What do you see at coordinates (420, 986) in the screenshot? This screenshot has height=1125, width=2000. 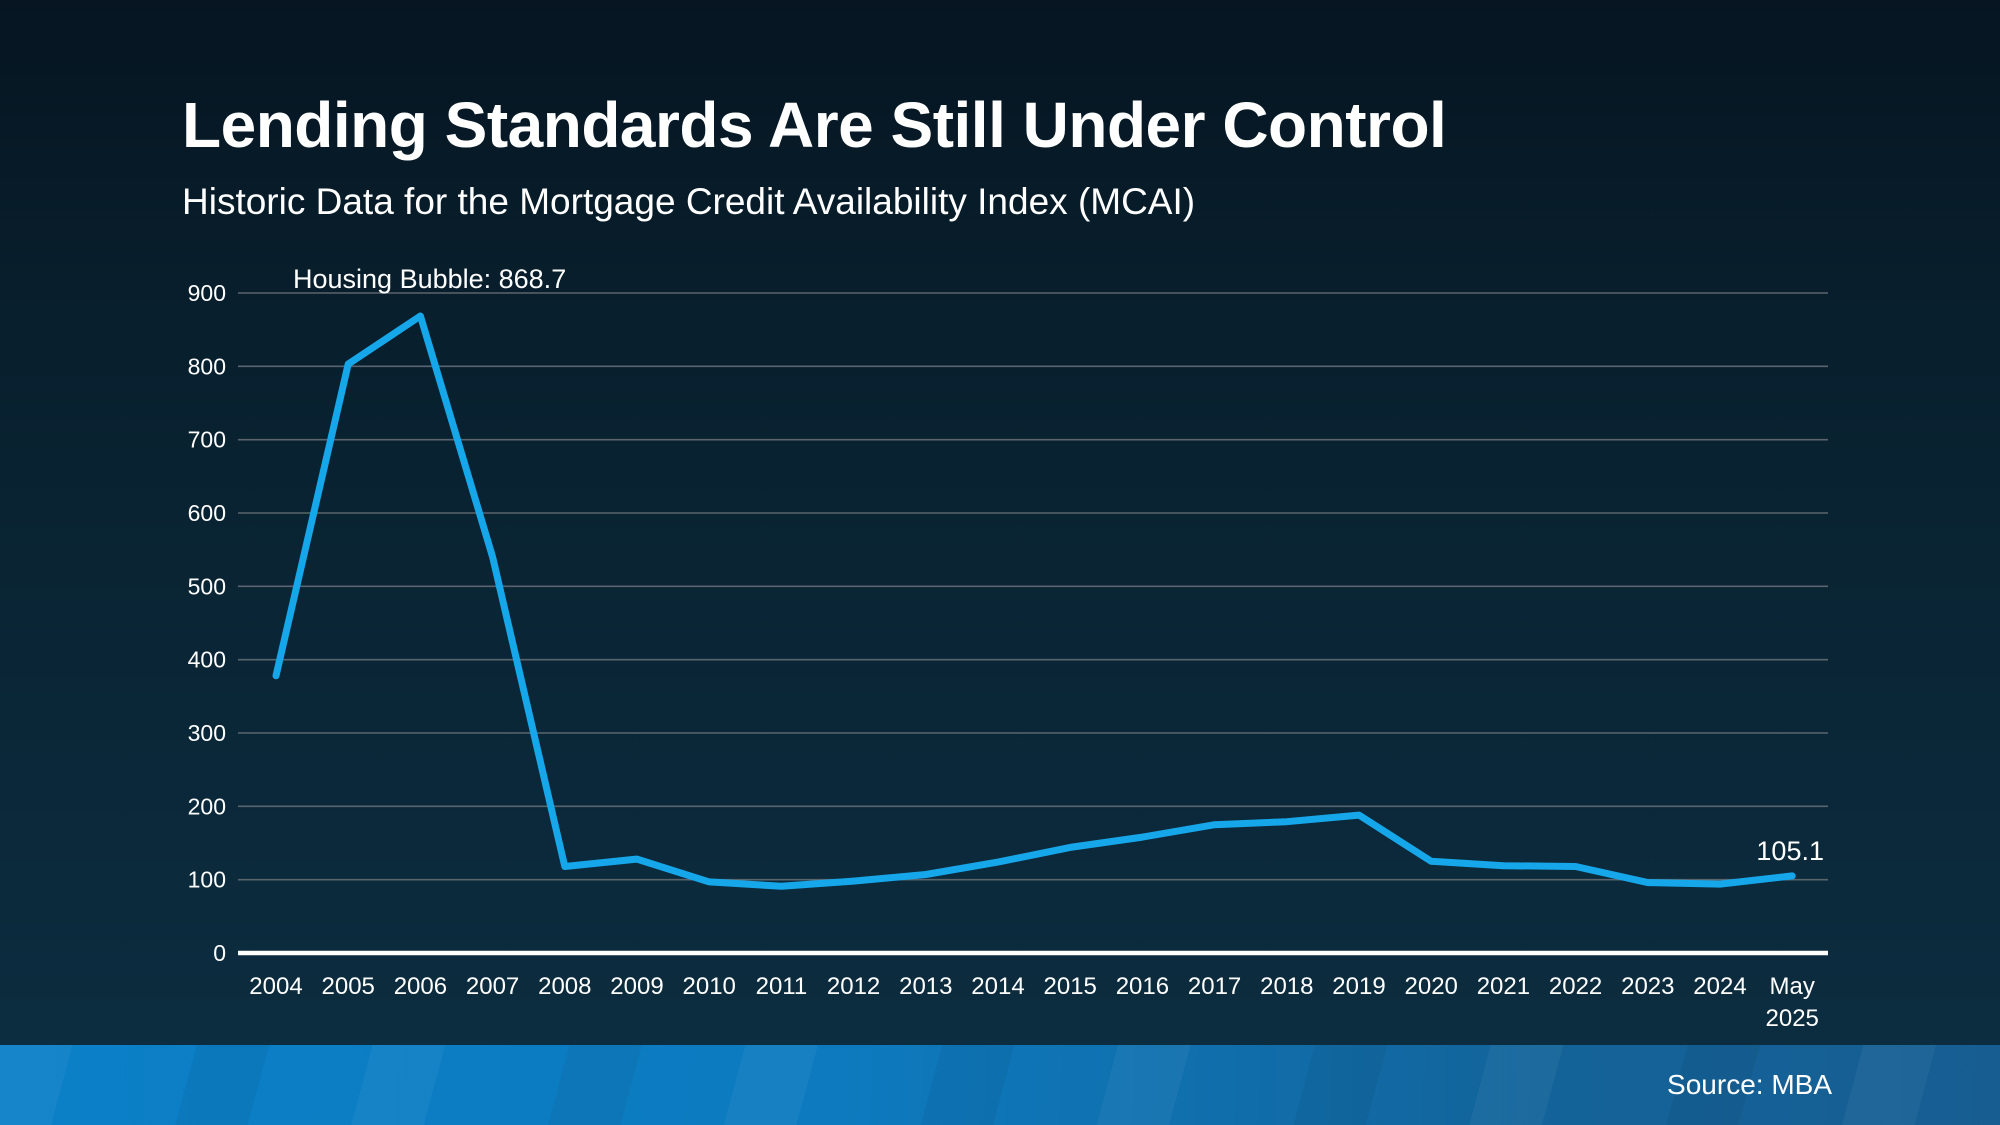 I see `x-tick-label: 2006` at bounding box center [420, 986].